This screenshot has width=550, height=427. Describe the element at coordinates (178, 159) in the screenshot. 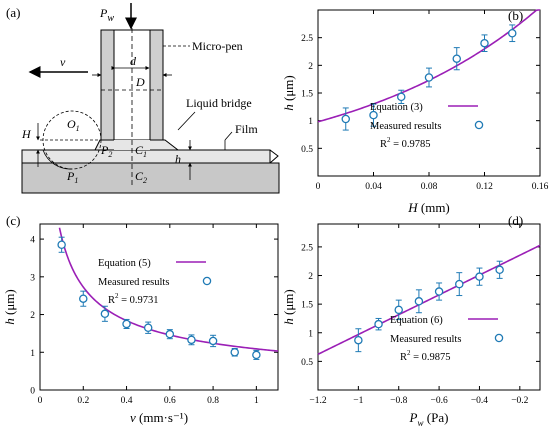

I see `film-thickness-label: h` at that location.